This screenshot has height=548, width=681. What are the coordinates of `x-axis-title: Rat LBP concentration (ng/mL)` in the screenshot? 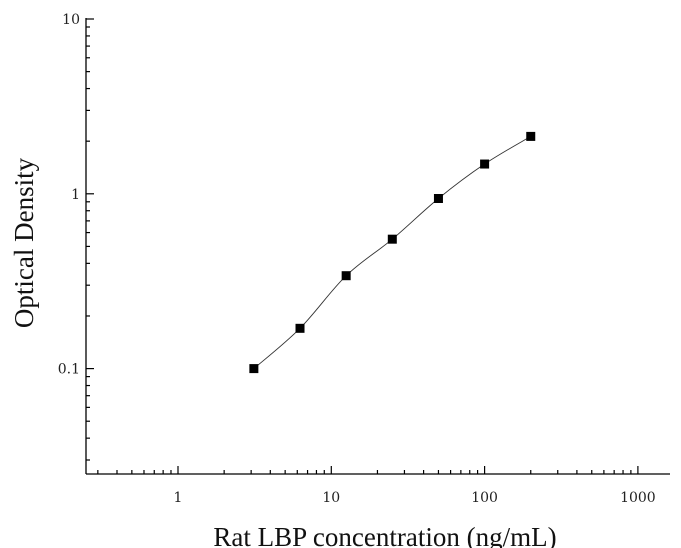 It's located at (384, 535).